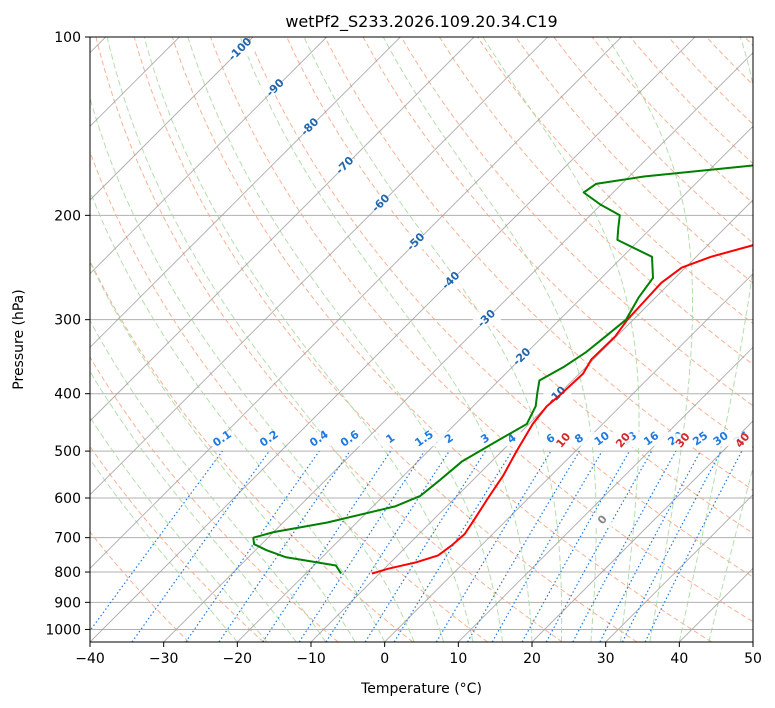 The image size is (775, 708). What do you see at coordinates (67, 499) in the screenshot?
I see `y-tick-label: 600` at bounding box center [67, 499].